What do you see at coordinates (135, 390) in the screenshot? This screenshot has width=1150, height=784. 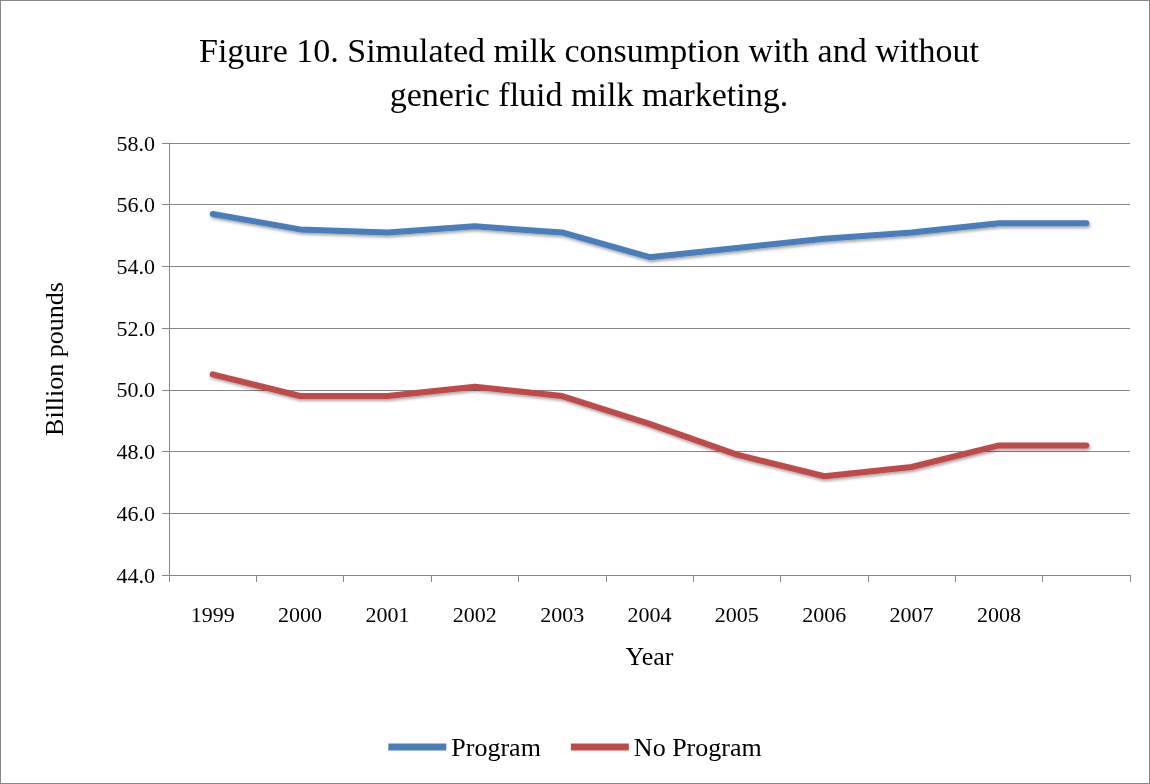 I see `y-tick-label: 50.0` at bounding box center [135, 390].